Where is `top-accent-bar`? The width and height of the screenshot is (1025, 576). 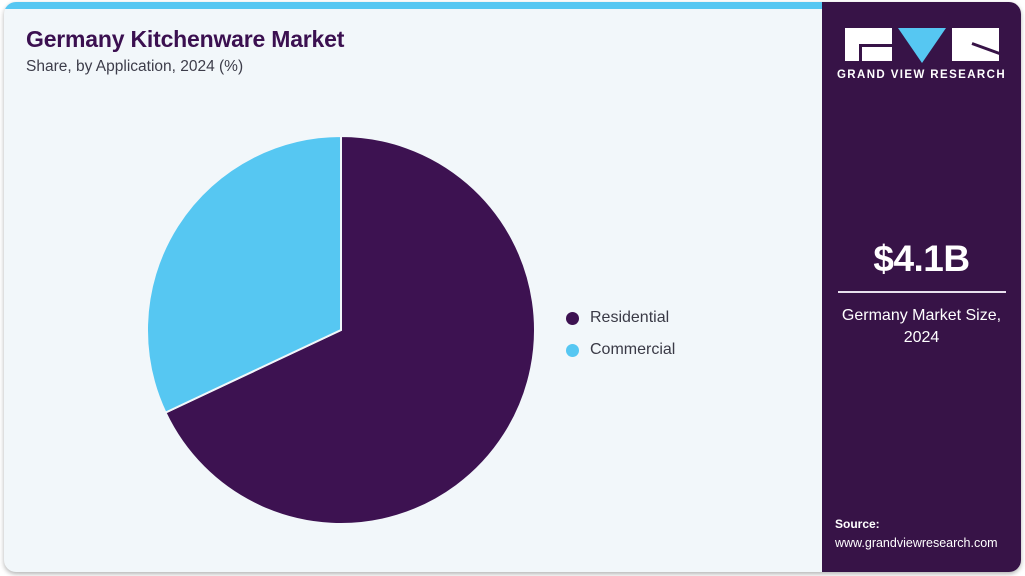 top-accent-bar is located at coordinates (413, 5).